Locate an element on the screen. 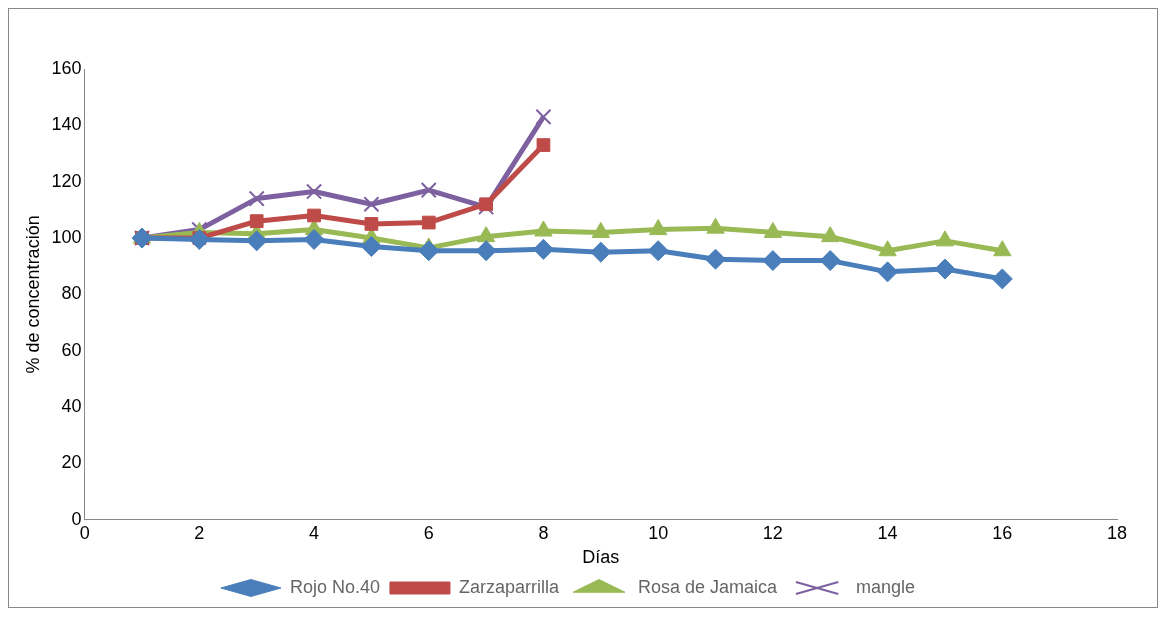 Image resolution: width=1170 pixels, height=621 pixels. legend-label: mangle is located at coordinates (886, 586).